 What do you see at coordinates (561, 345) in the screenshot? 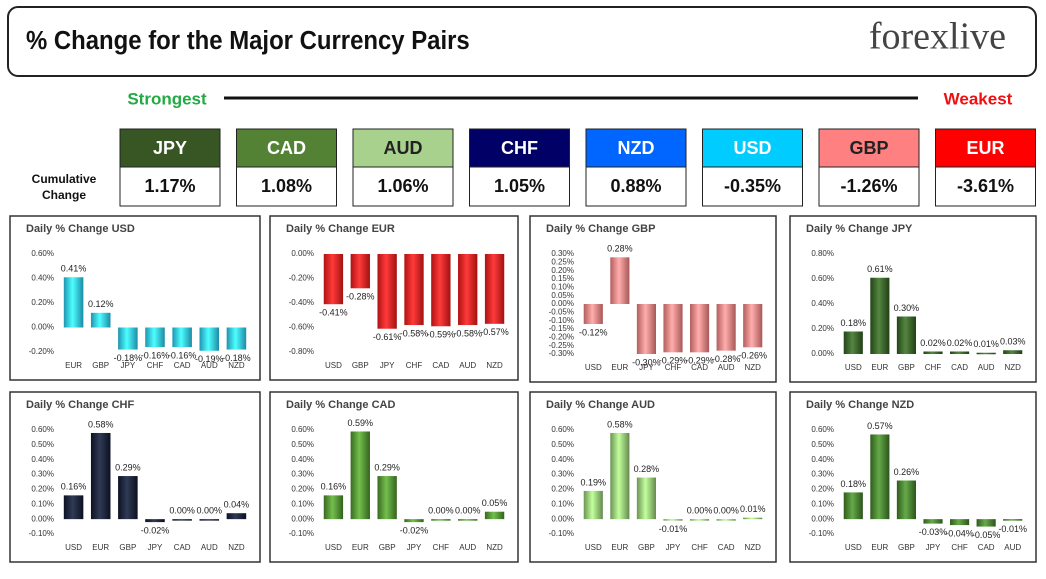
I see `y-tick-label: -0.25%` at bounding box center [561, 345].